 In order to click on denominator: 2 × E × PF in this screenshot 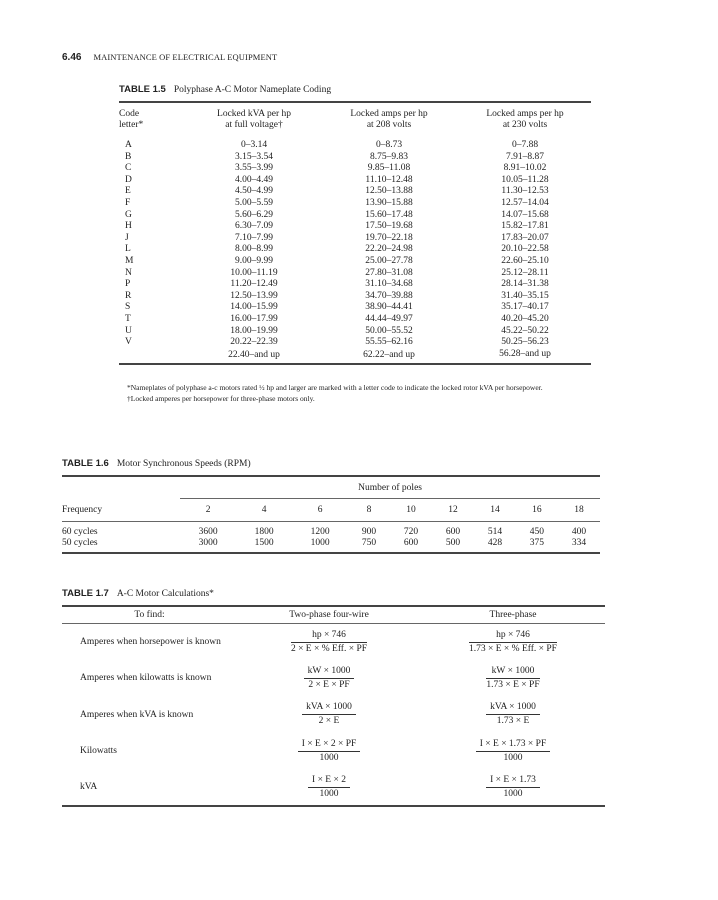, I will do `click(329, 684)`.